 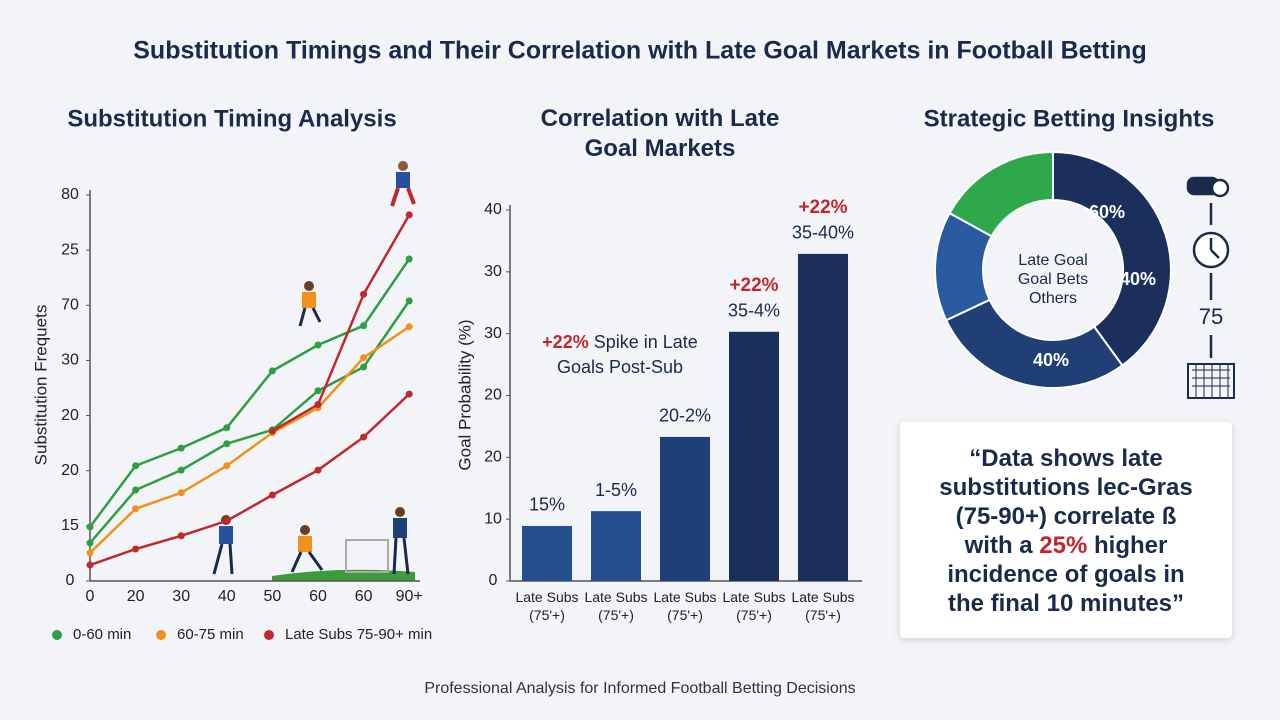 I want to click on y-tick-label: 80, so click(x=70, y=194).